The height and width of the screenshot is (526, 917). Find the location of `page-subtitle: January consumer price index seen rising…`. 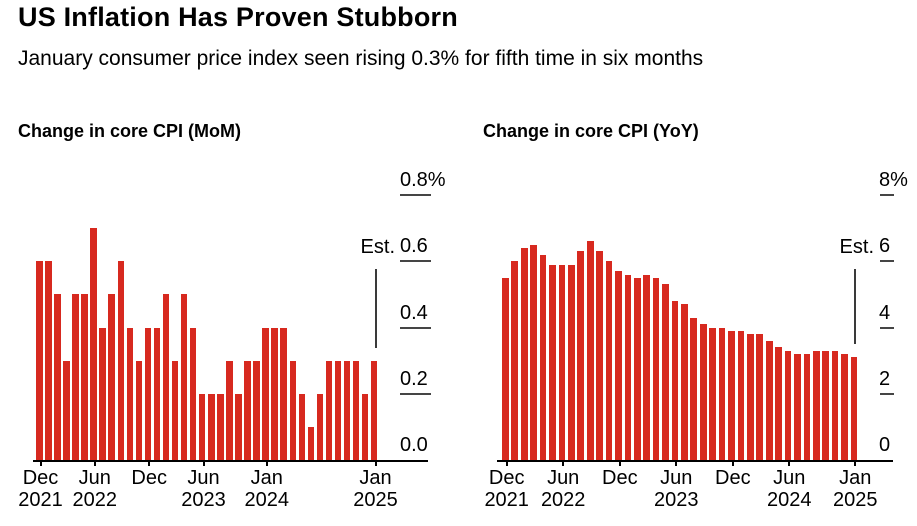

page-subtitle: January consumer price index seen rising… is located at coordinates (361, 58).